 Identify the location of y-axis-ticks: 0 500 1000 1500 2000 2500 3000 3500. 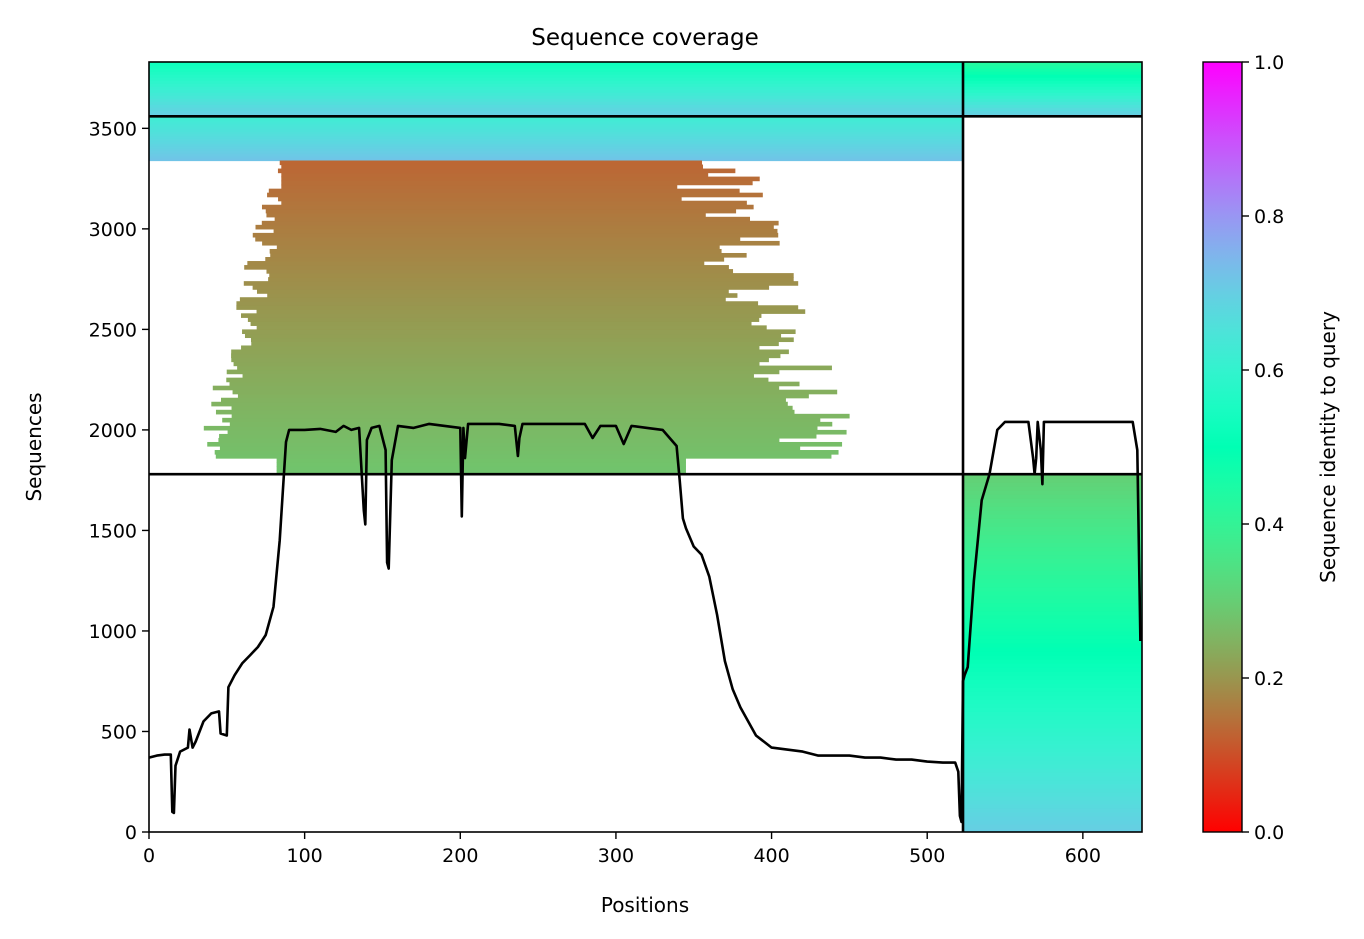
(119, 481).